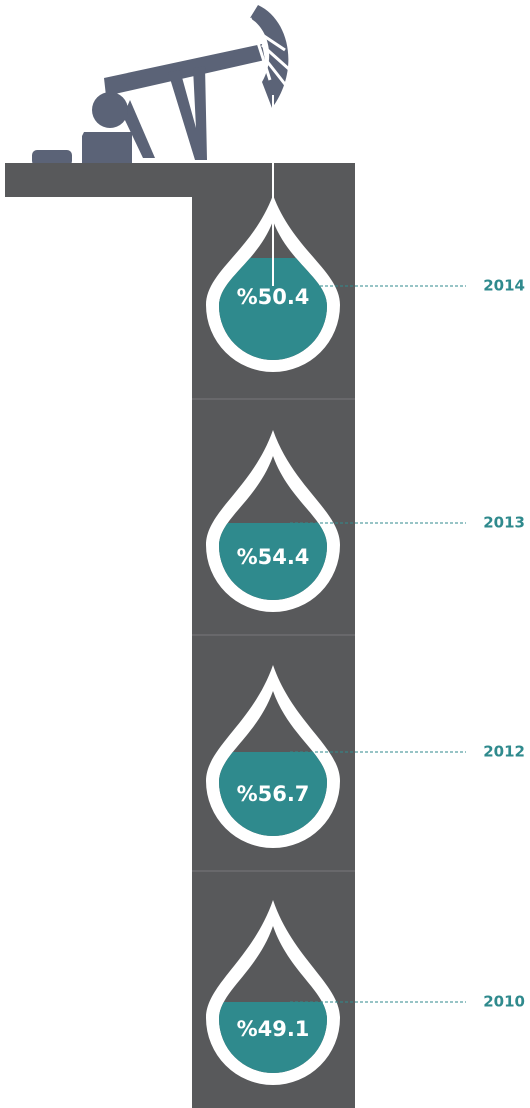 Image resolution: width=530 pixels, height=1108 pixels. Describe the element at coordinates (504, 752) in the screenshot. I see `year-label: 2012` at that location.